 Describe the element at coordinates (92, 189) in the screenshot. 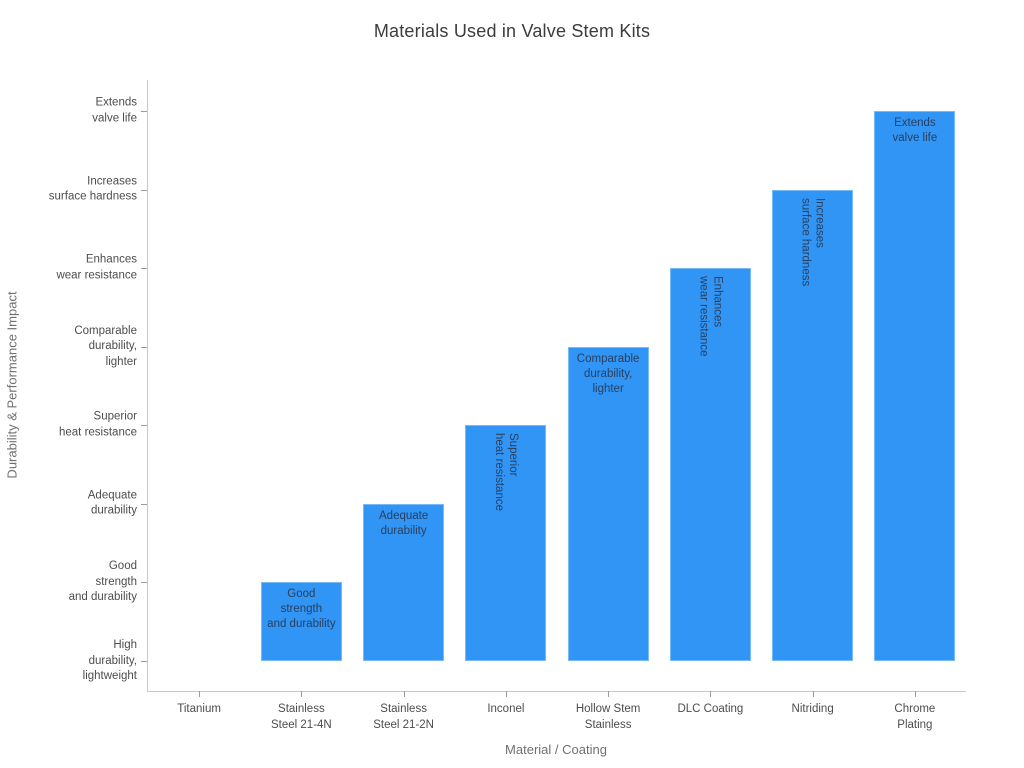

I see `y-tick-label: Increases surface hardness` at that location.